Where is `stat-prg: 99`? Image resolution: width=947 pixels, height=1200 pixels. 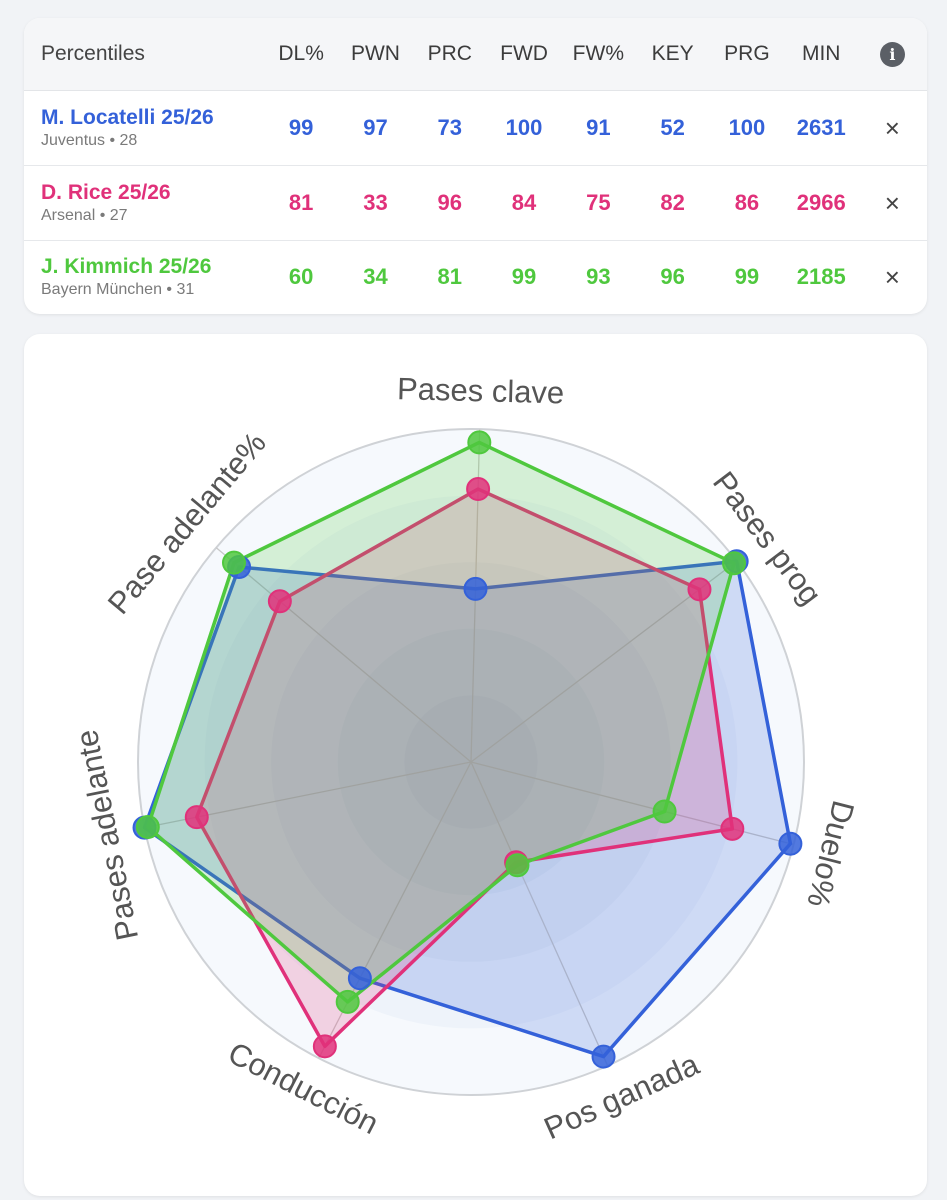 stat-prg: 99 is located at coordinates (747, 276).